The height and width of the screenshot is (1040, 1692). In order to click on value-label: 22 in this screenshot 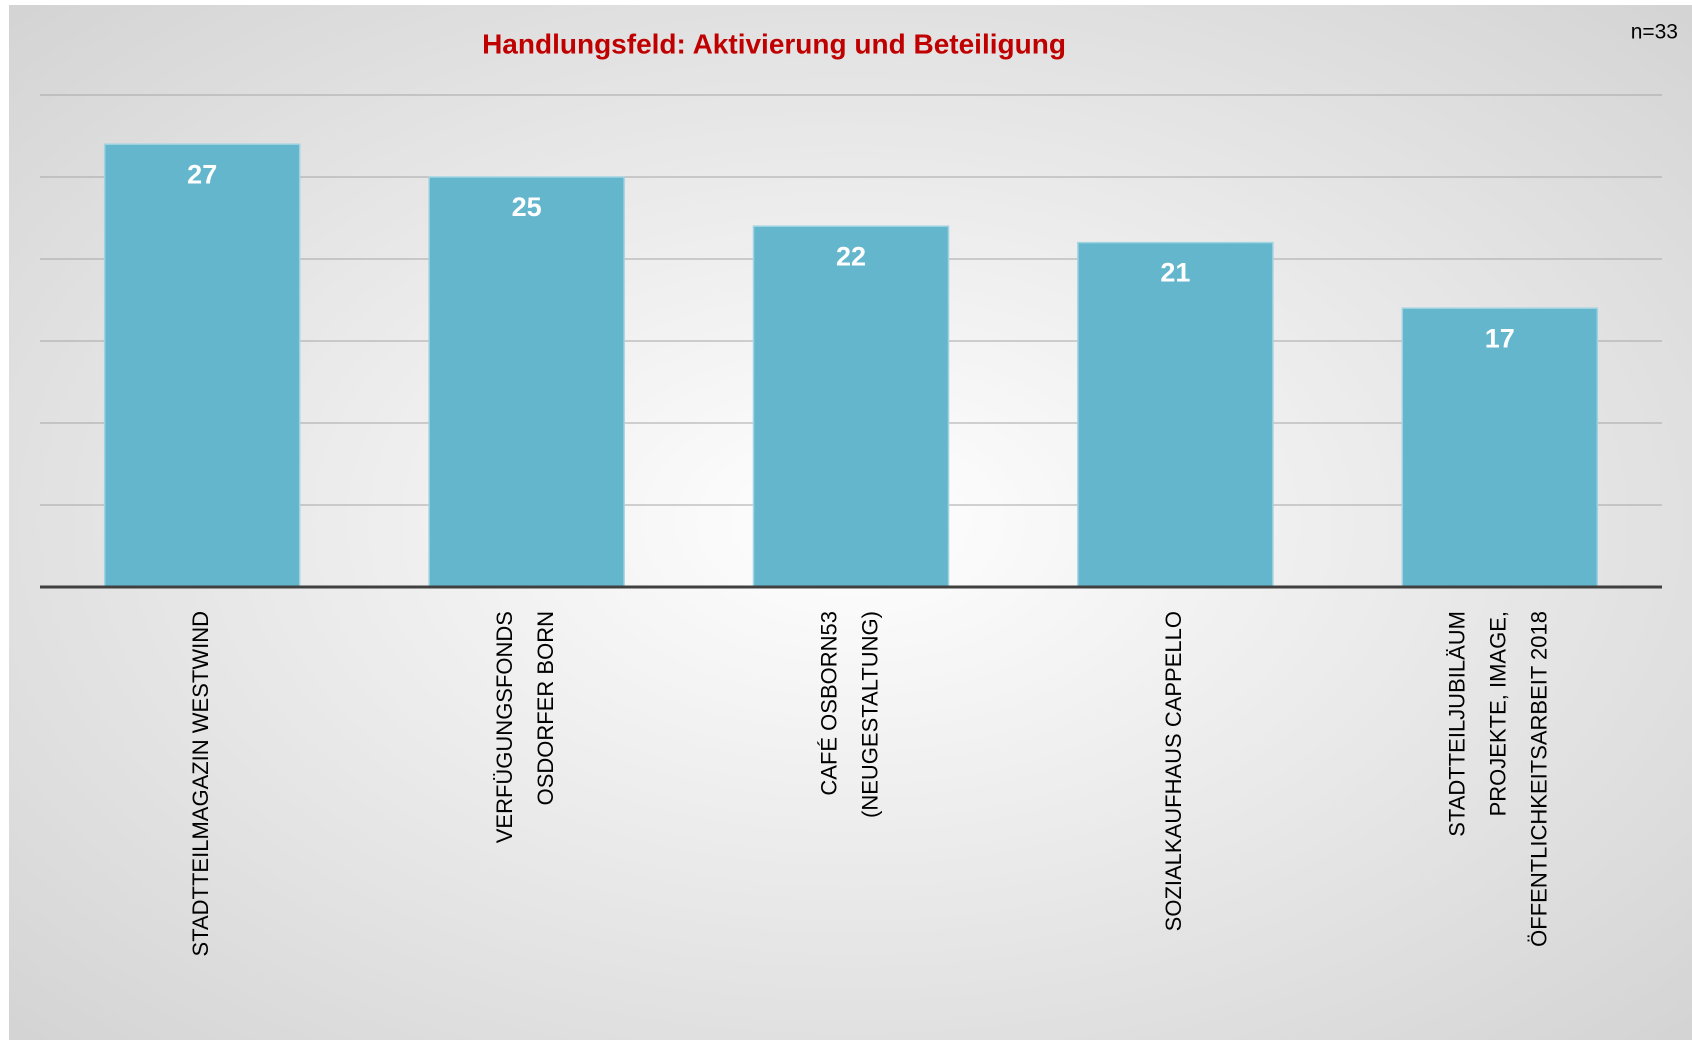, I will do `click(851, 256)`.